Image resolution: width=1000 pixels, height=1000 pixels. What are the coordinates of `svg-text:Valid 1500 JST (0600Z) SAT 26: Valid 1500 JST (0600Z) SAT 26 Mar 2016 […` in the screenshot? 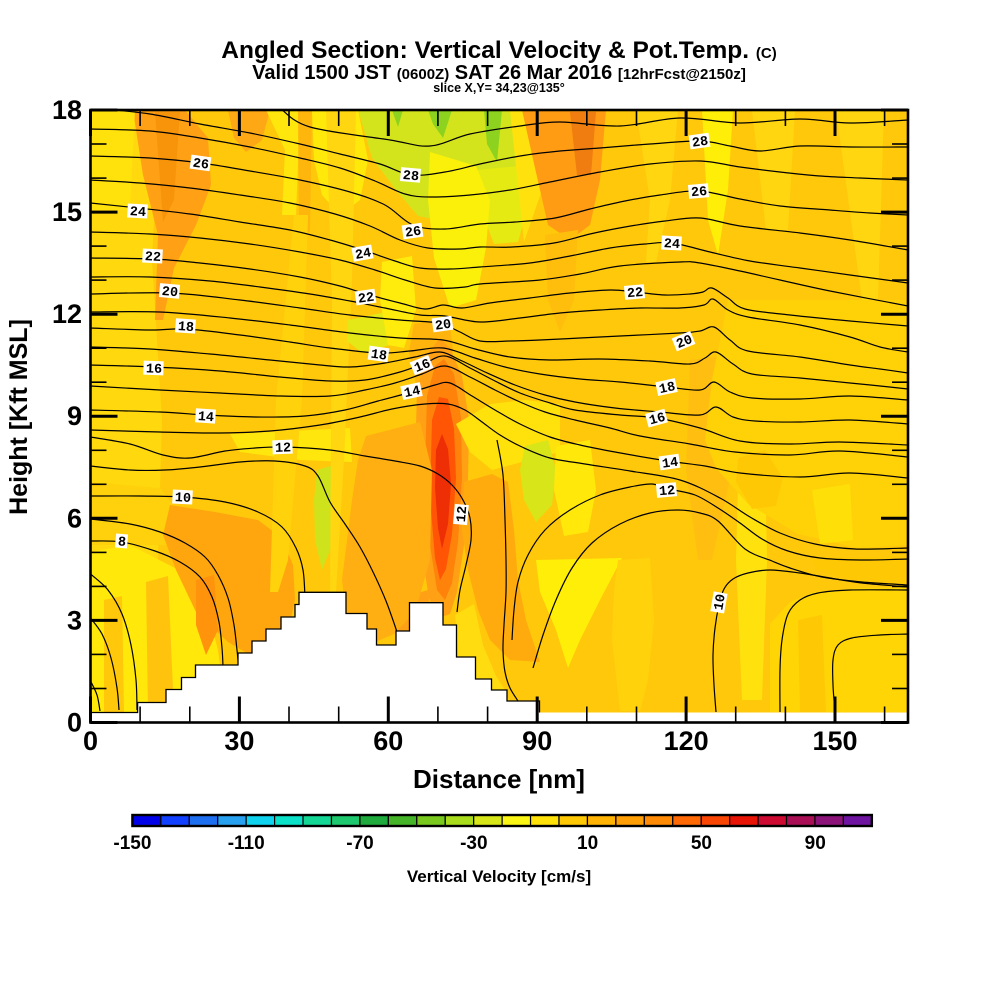 It's located at (499, 73).